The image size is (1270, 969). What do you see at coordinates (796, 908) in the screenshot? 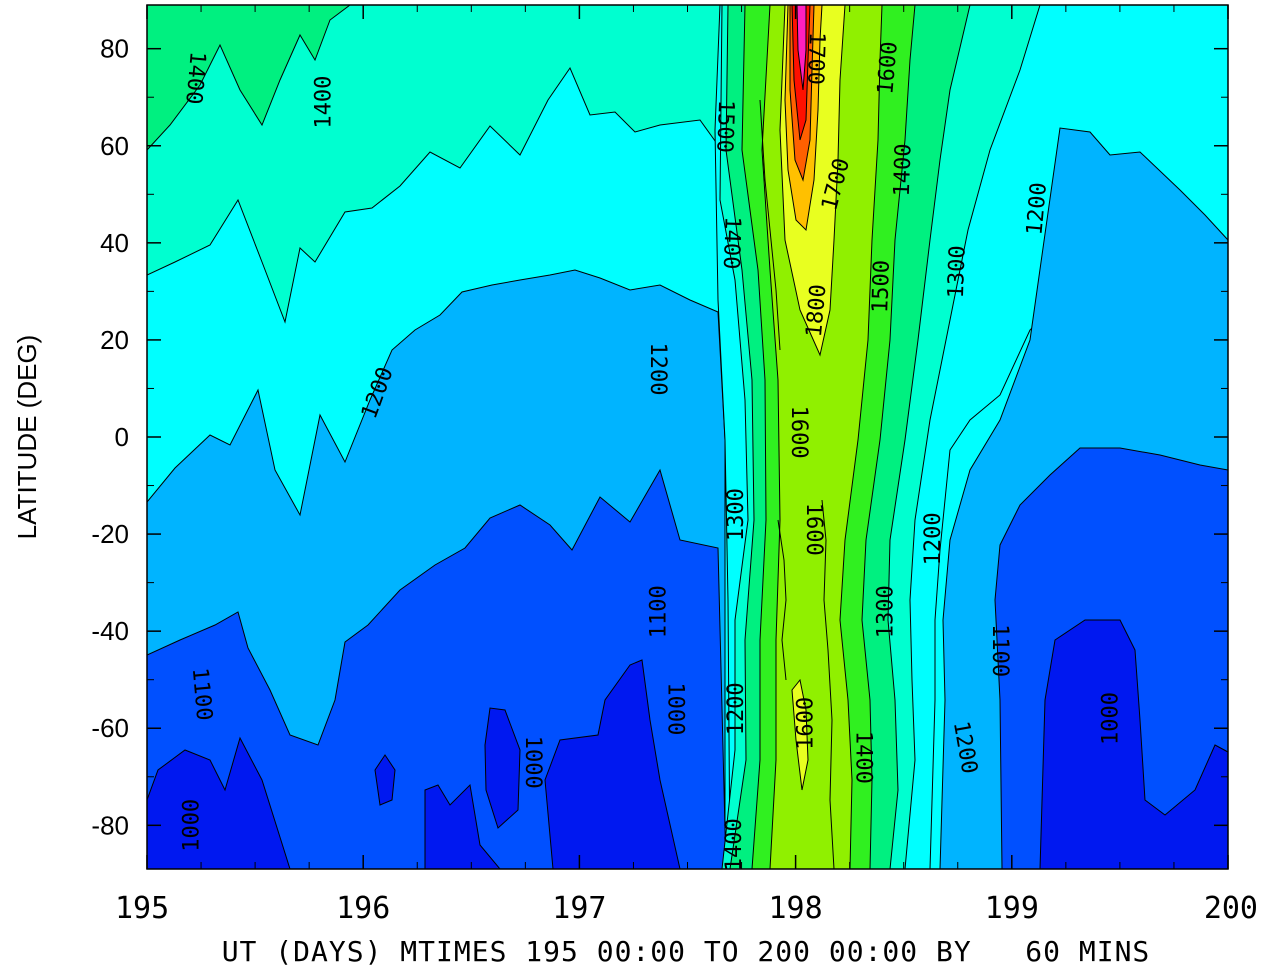
I see `x-tick-label: 198` at bounding box center [796, 908].